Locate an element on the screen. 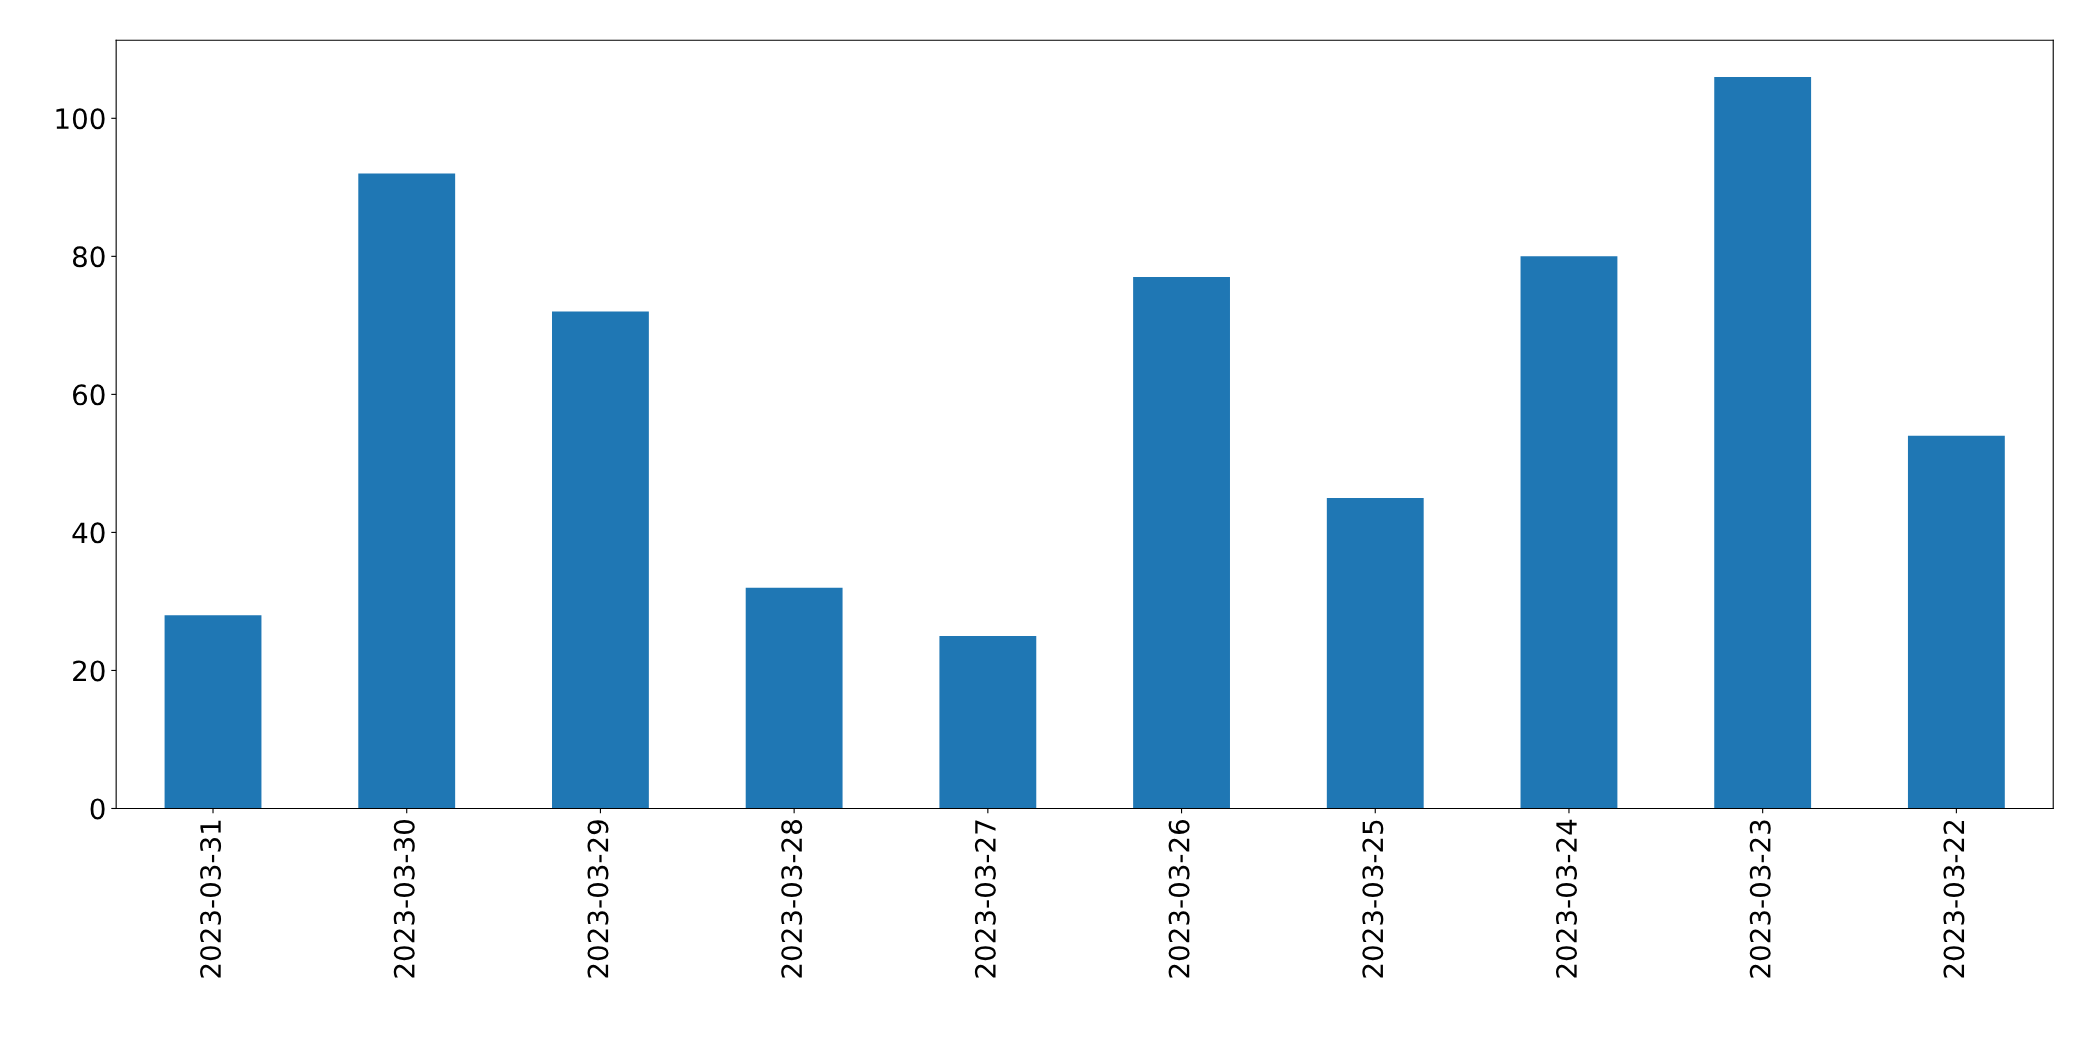 This screenshot has width=2093, height=1061. y-tick-label: 40 is located at coordinates (88, 533).